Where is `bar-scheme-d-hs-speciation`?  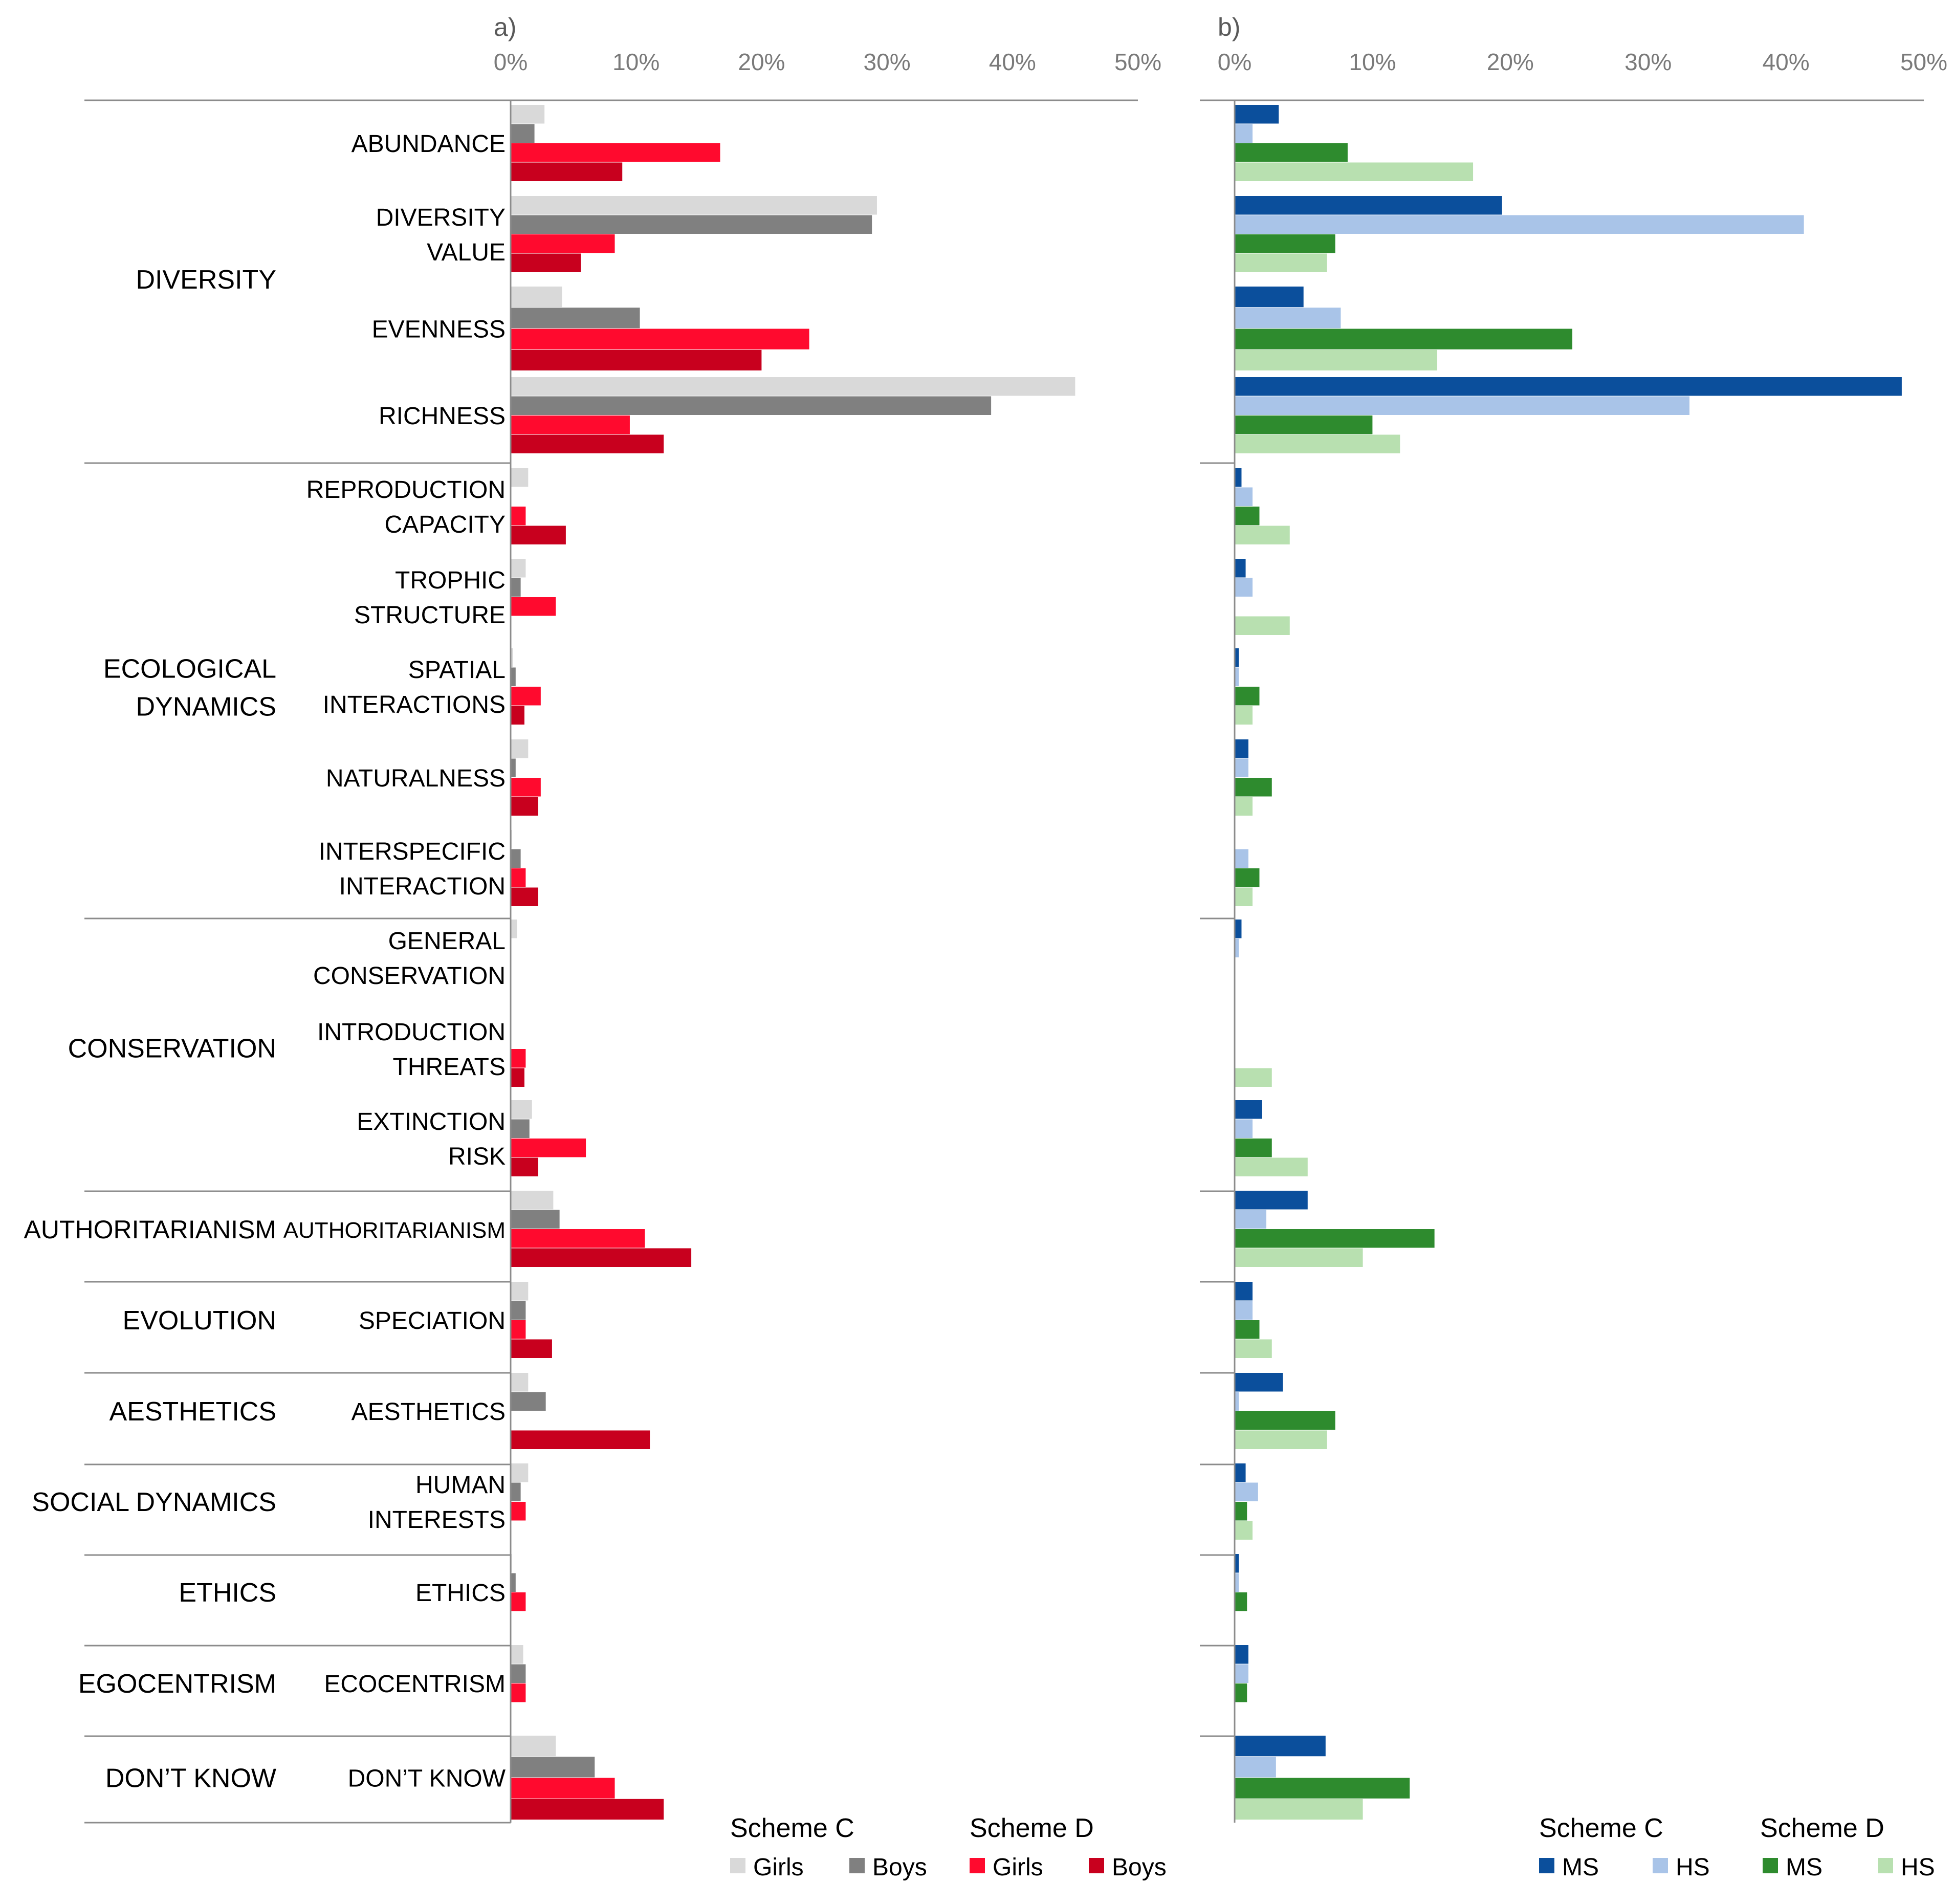 bar-scheme-d-hs-speciation is located at coordinates (1253, 1348).